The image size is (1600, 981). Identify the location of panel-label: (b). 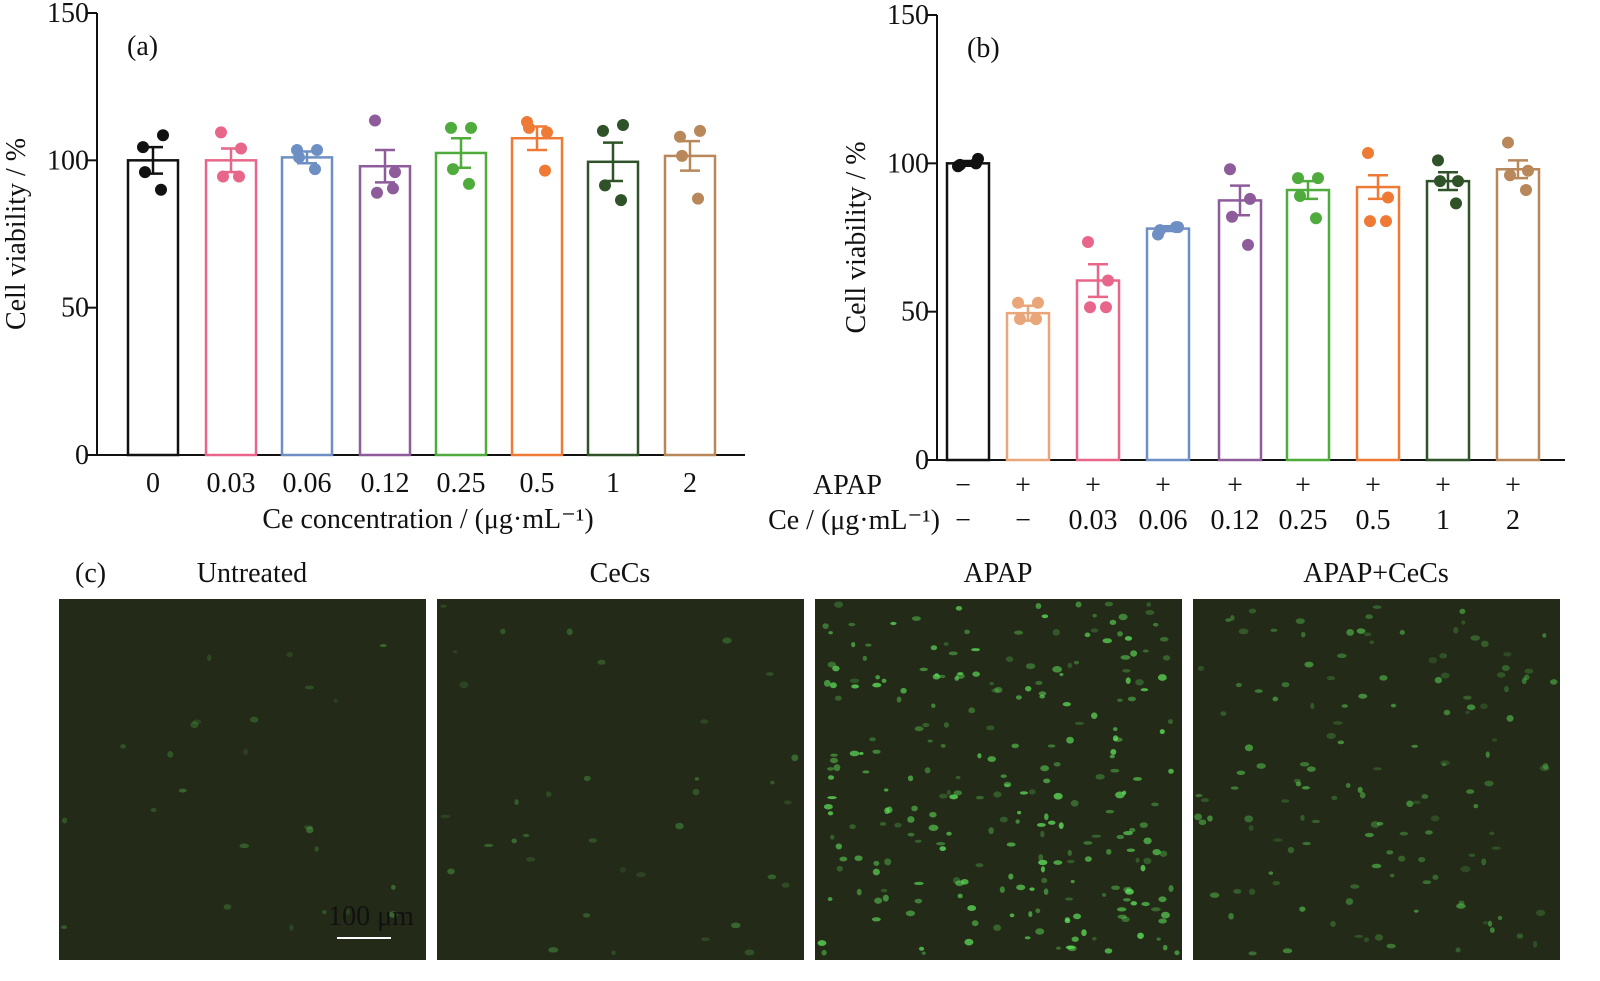
(983, 48).